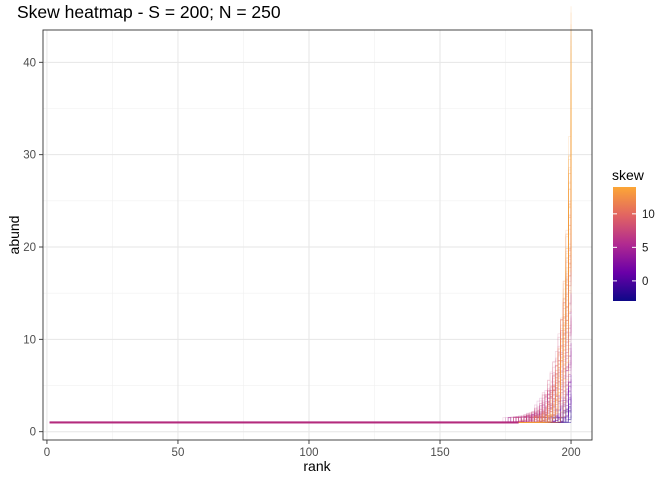 The image size is (672, 480). Describe the element at coordinates (624, 244) in the screenshot. I see `legend-colorbar` at that location.